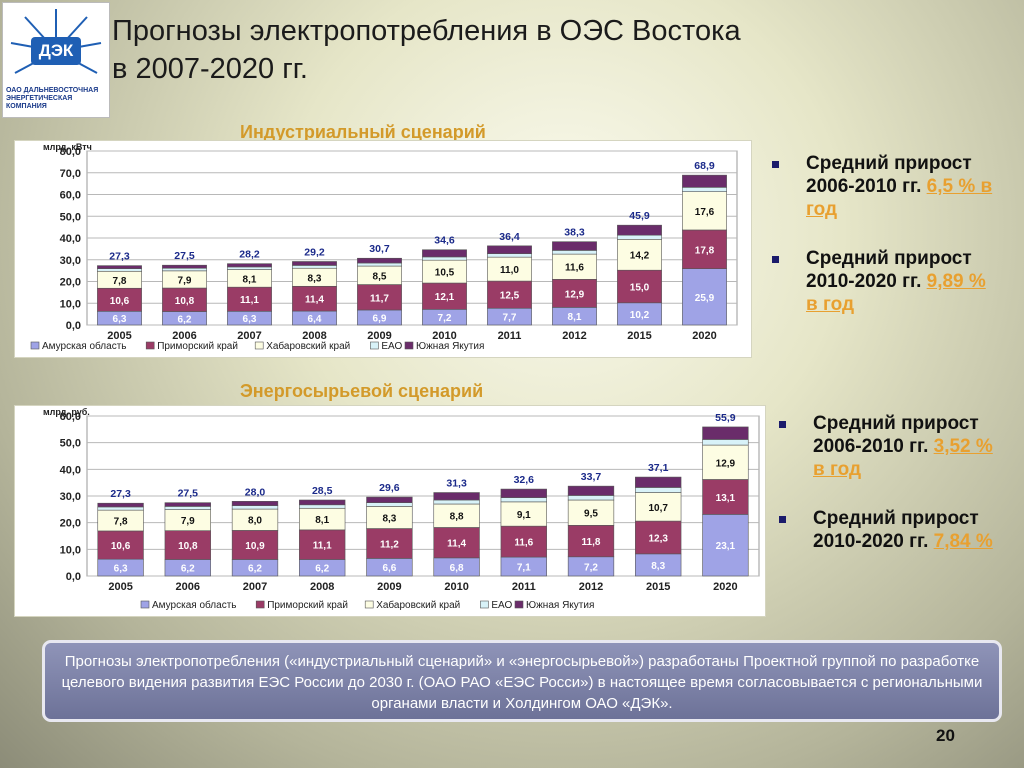 This screenshot has width=1024, height=768. Describe the element at coordinates (726, 546) in the screenshot. I see `bar-data-label: 23,1` at that location.